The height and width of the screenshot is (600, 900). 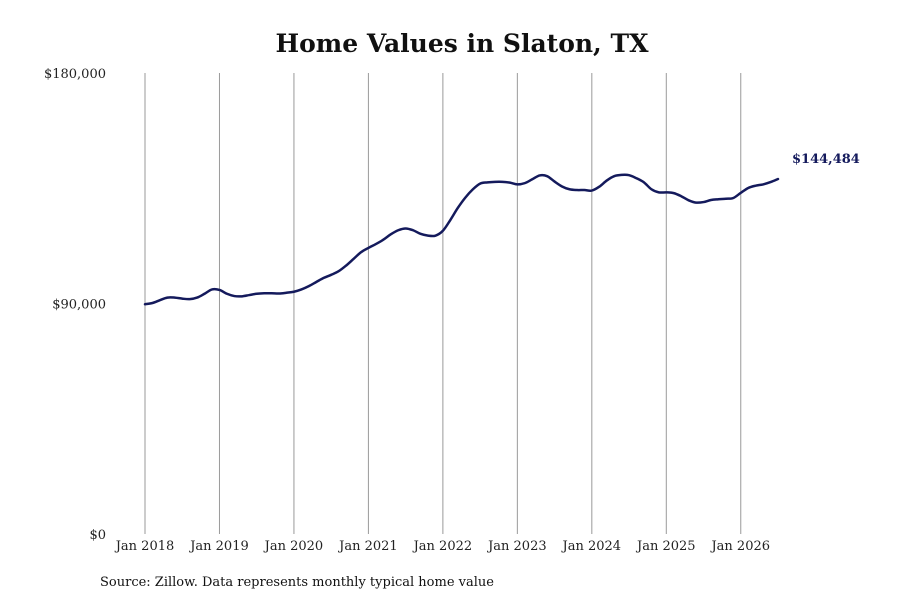 What do you see at coordinates (144, 546) in the screenshot?
I see `x-tick-label: Jan 2018` at bounding box center [144, 546].